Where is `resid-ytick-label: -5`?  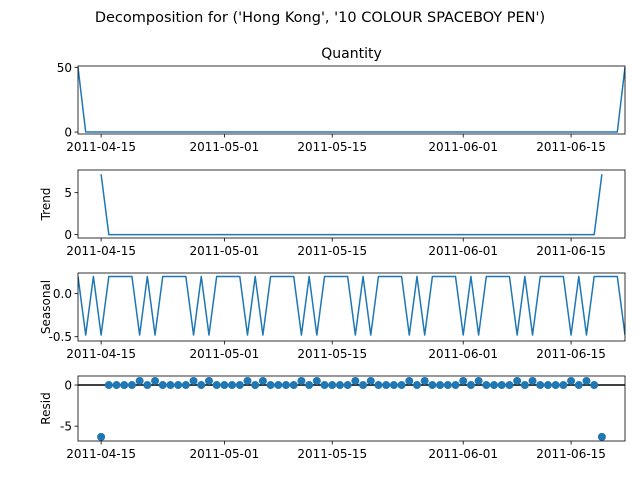 resid-ytick-label: -5 is located at coordinates (66, 427).